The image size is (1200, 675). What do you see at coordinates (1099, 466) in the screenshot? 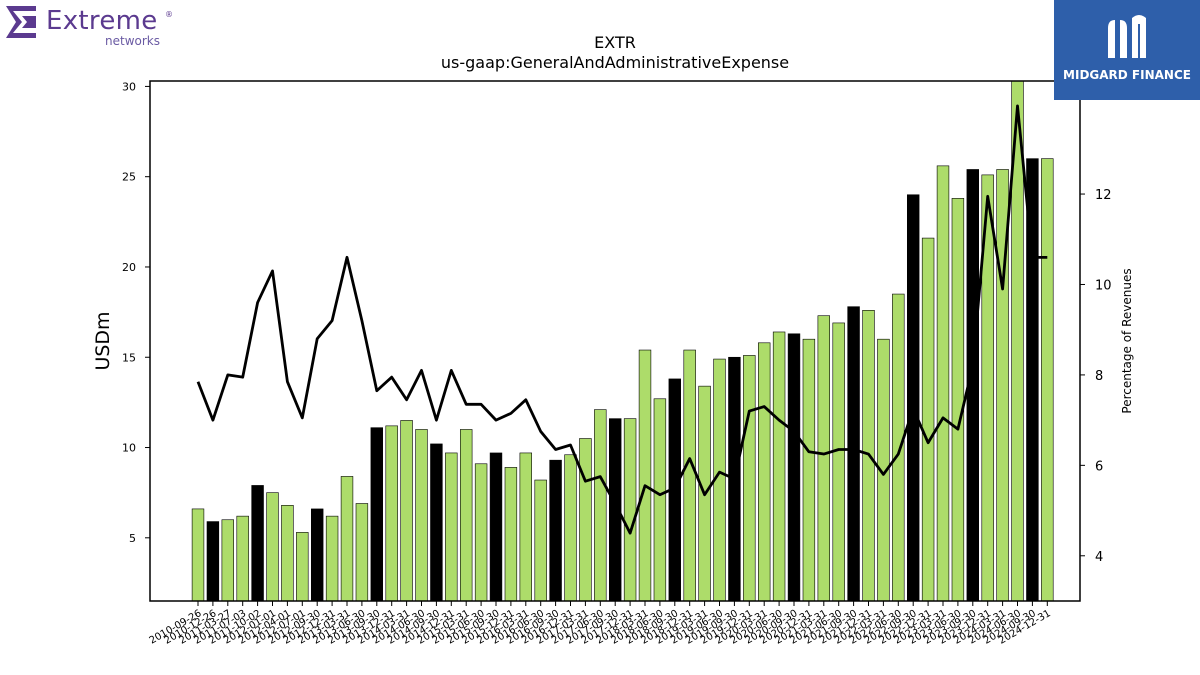
I see `y2-tick-label: 6` at bounding box center [1099, 466].